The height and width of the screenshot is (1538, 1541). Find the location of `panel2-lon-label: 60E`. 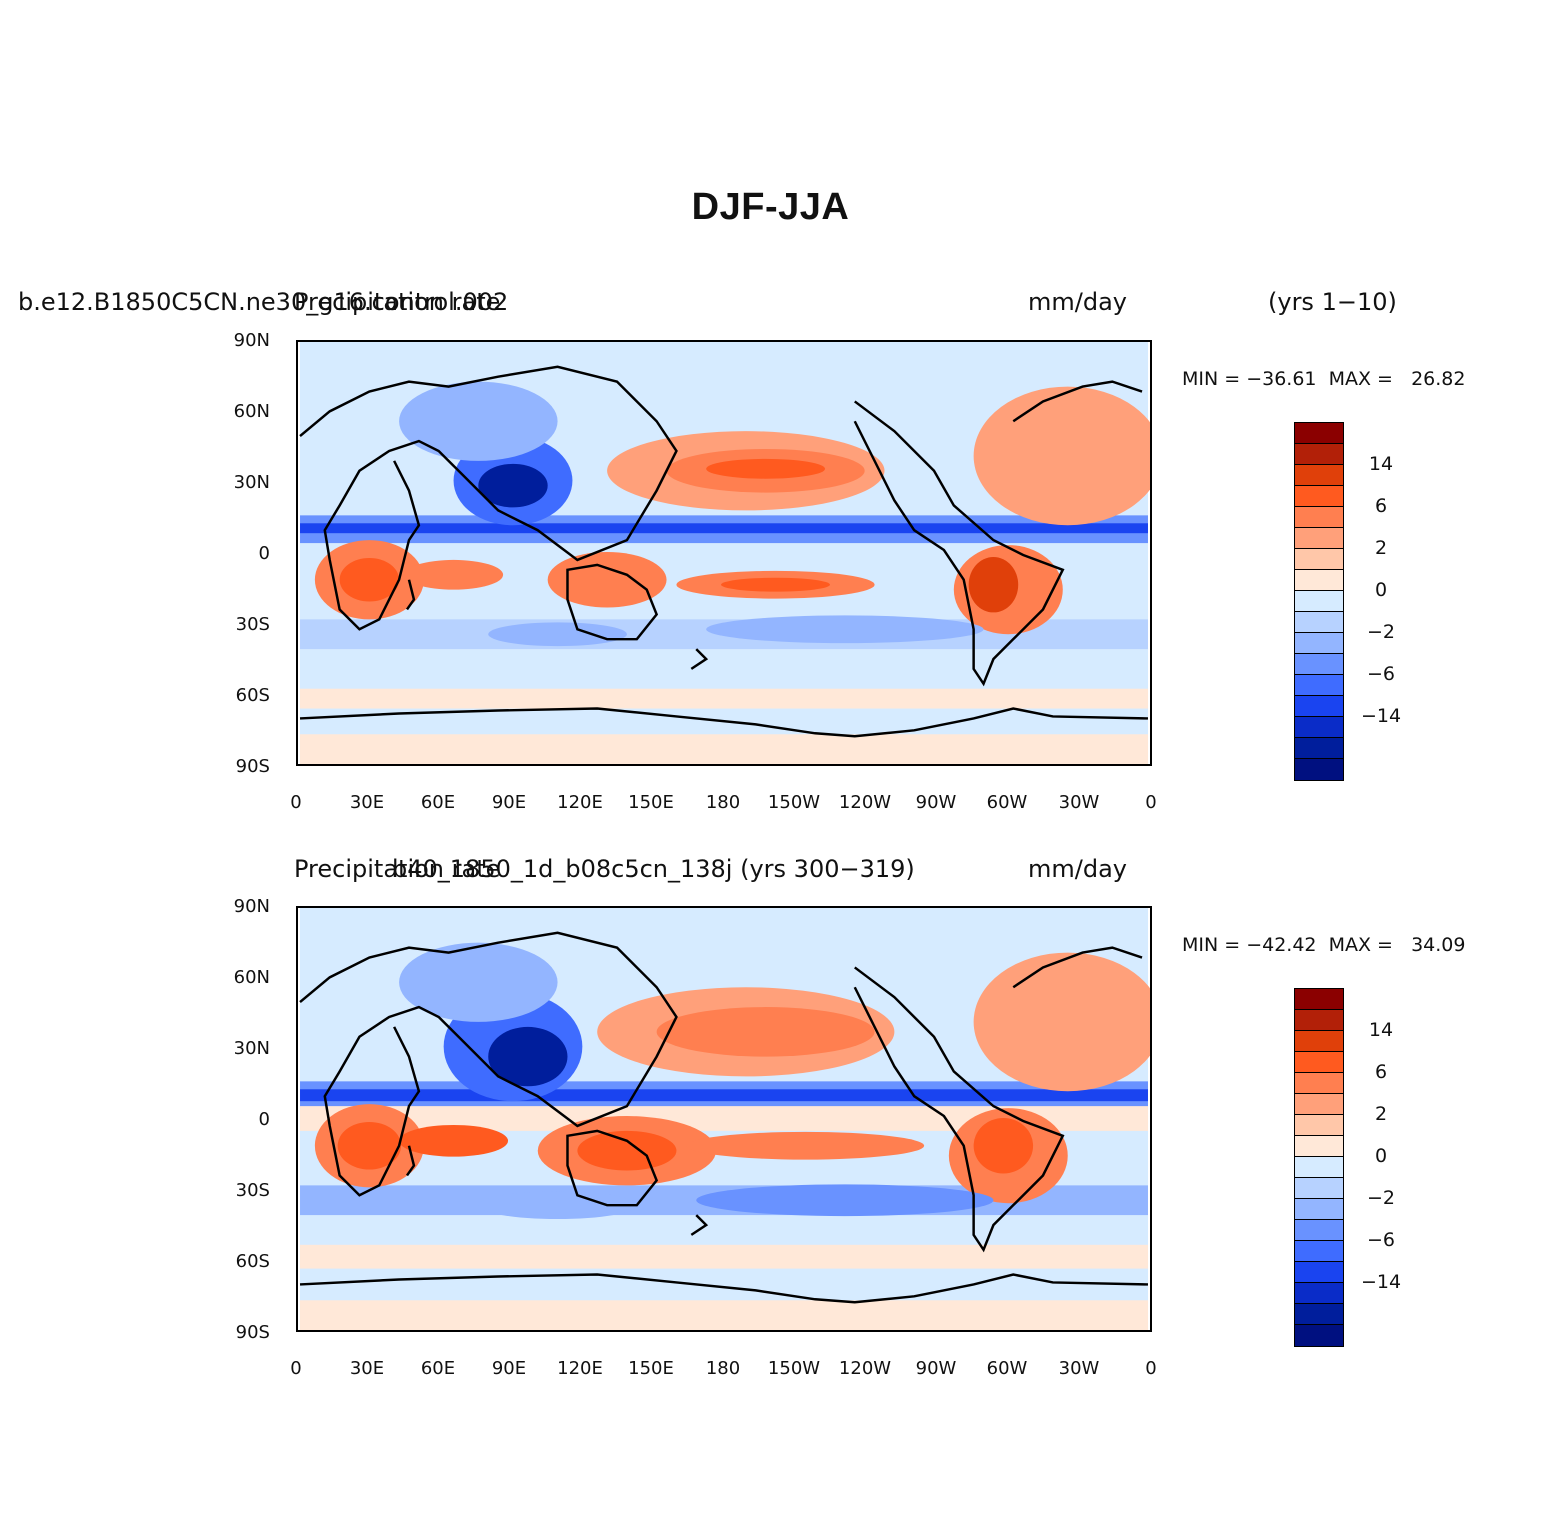

panel2-lon-label: 60E is located at coordinates (438, 1368).